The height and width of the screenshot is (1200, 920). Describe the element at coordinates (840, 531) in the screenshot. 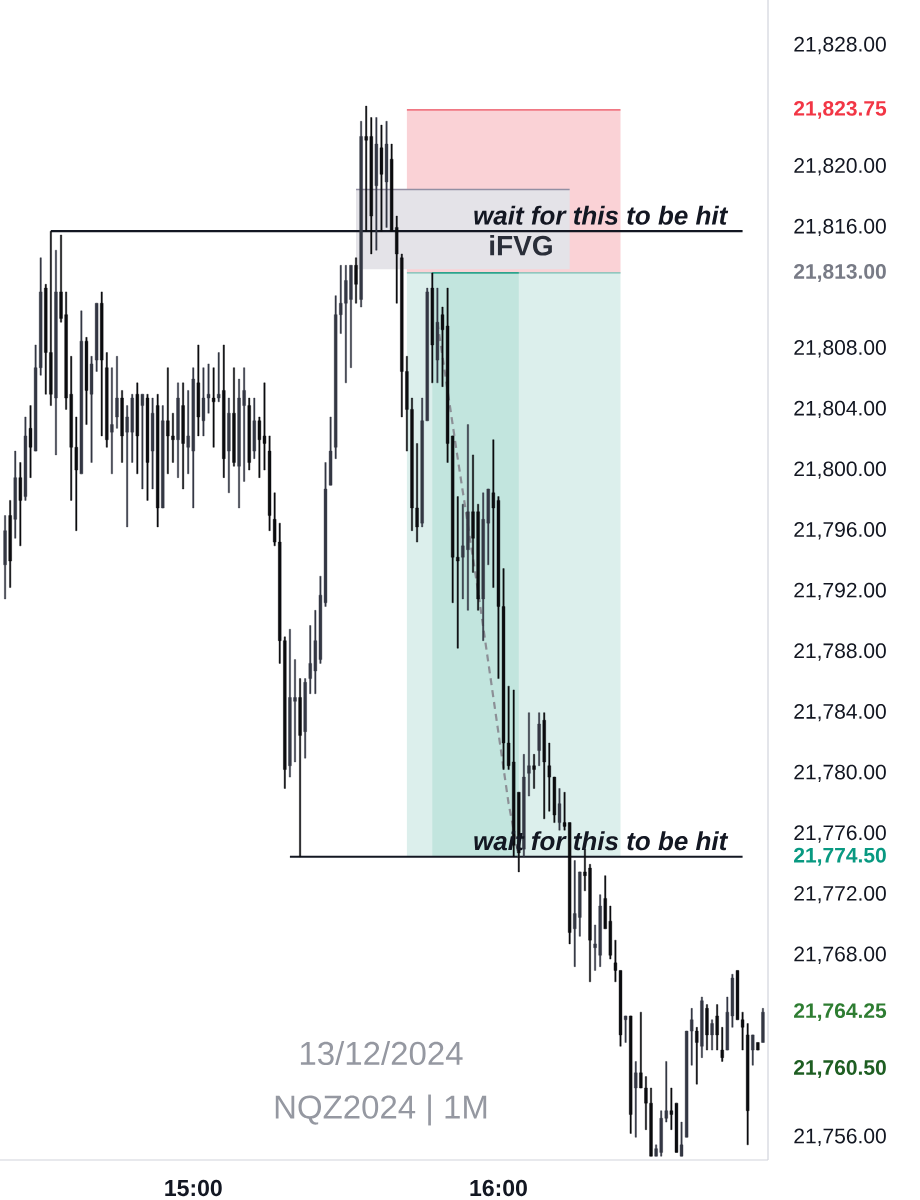

I see `y-tick-label: 21,796.00` at that location.